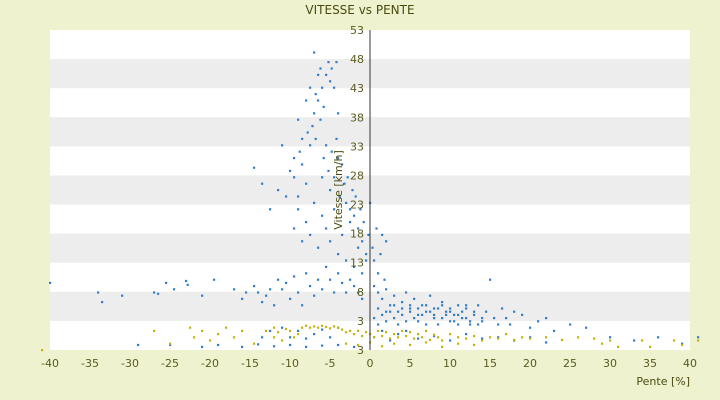 The width and height of the screenshot is (720, 400). I want to click on y-tick-label: 3, so click(360, 350).